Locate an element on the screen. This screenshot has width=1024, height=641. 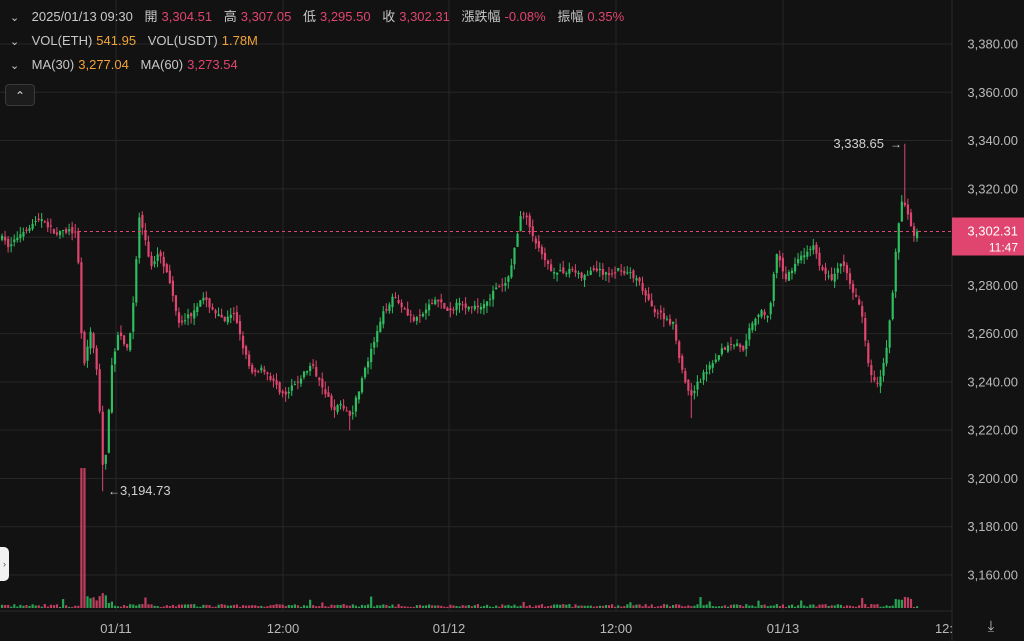
price-tag-bg is located at coordinates (988, 236).